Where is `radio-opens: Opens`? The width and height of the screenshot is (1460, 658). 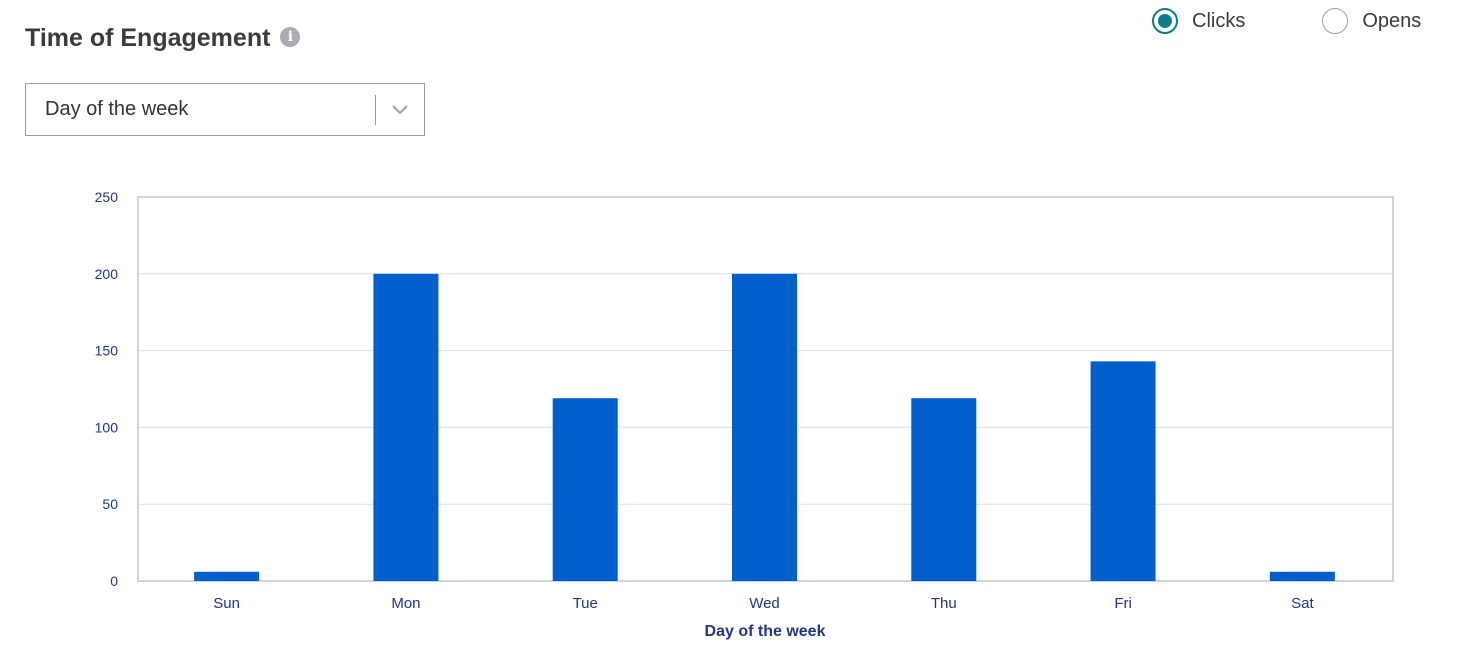
radio-opens: Opens is located at coordinates (1371, 21).